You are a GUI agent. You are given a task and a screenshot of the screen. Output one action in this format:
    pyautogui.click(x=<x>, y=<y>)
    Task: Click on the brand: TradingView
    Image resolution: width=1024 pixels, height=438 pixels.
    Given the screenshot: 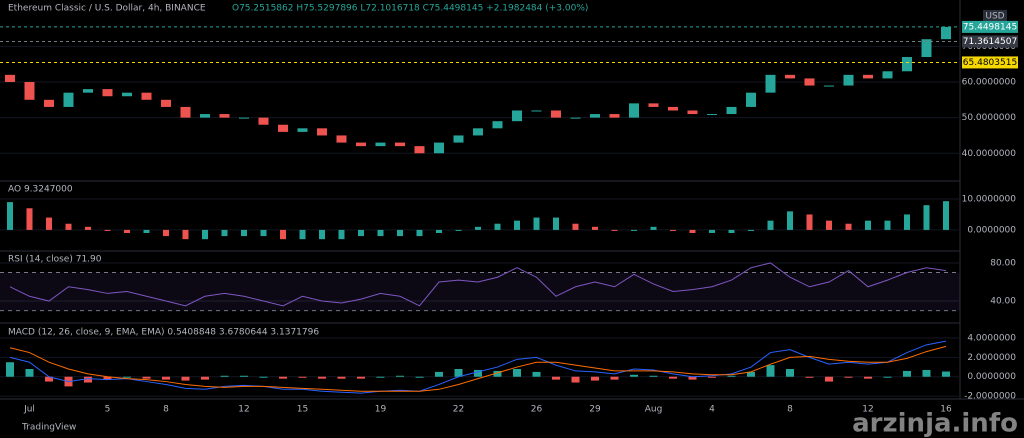 What is the action you would take?
    pyautogui.click(x=48, y=428)
    